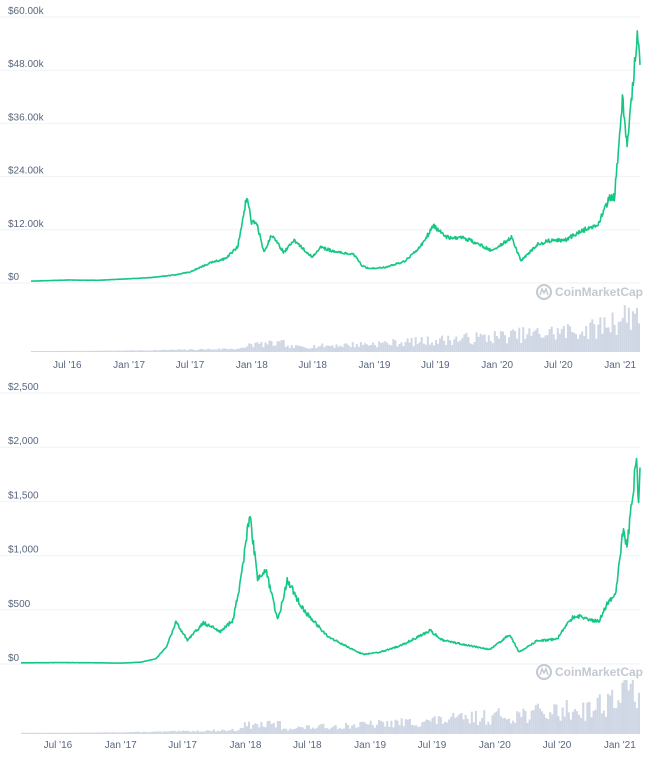 This screenshot has height=759, width=656. I want to click on y-tick-label: $12.00k, so click(26, 224).